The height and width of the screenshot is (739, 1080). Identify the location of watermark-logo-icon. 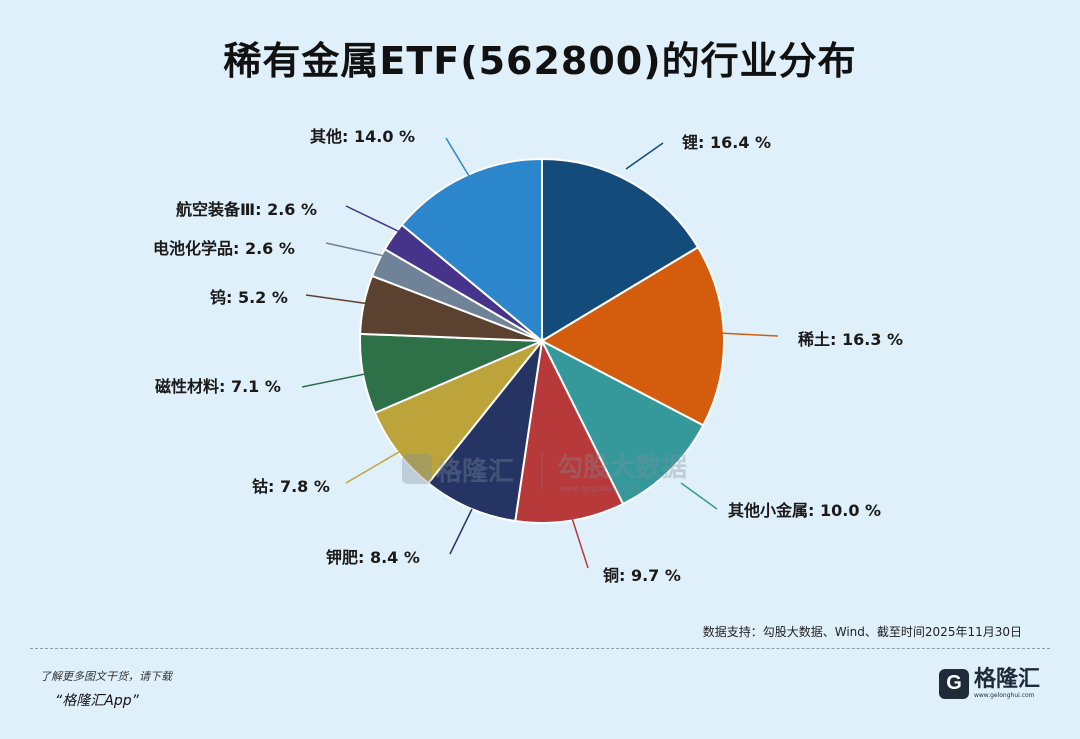
(417, 469).